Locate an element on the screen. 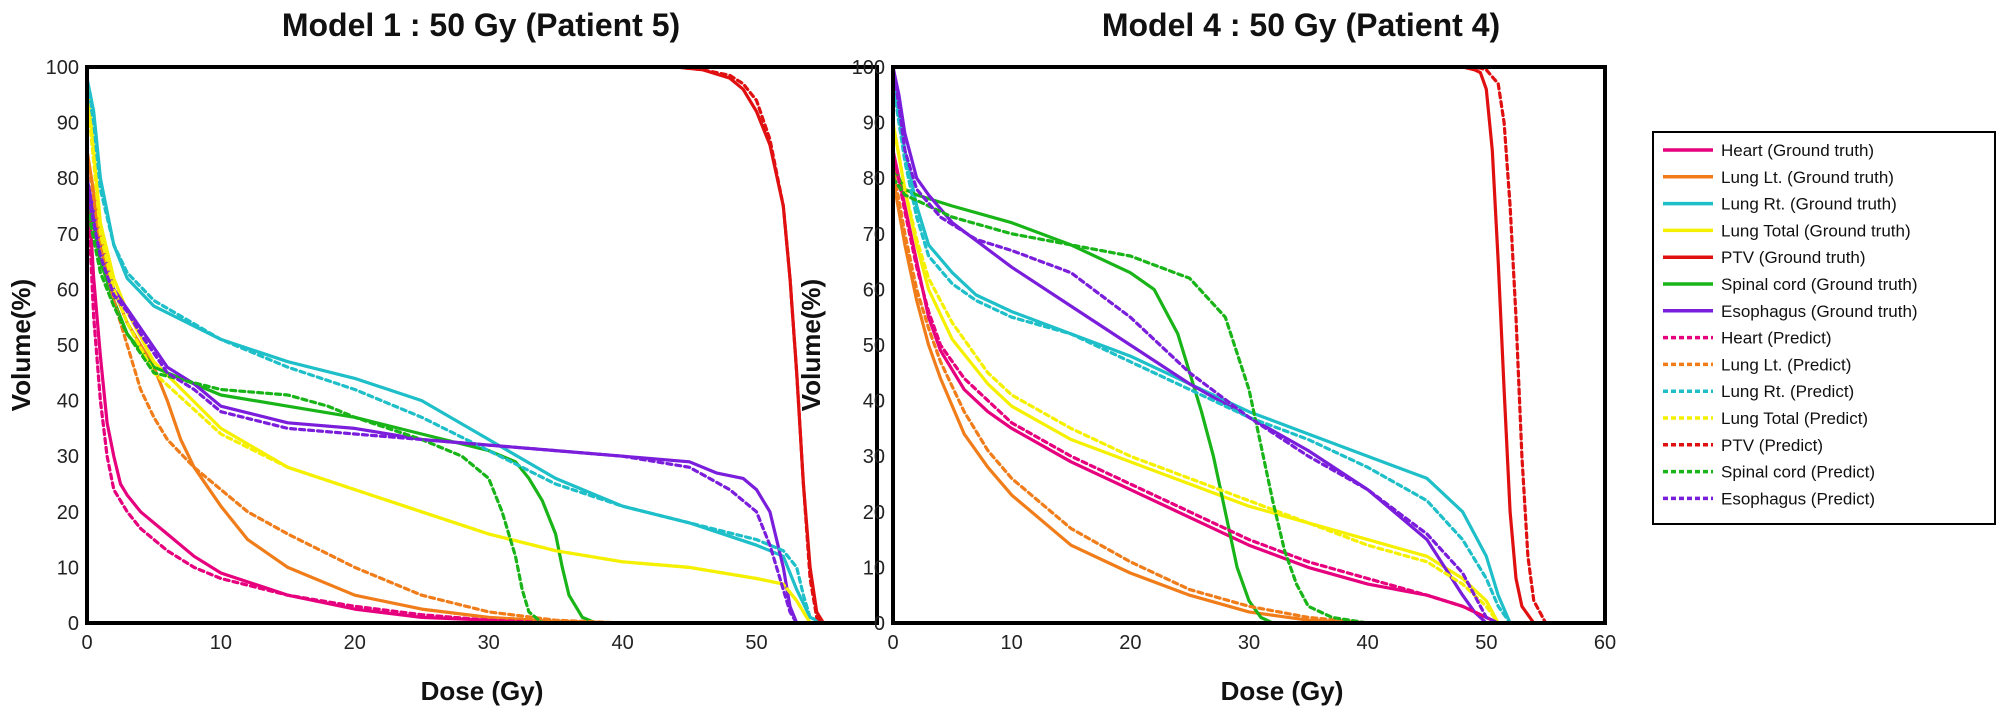 The width and height of the screenshot is (2008, 716). legend-label: Lung Total (Ground truth) is located at coordinates (1816, 230).